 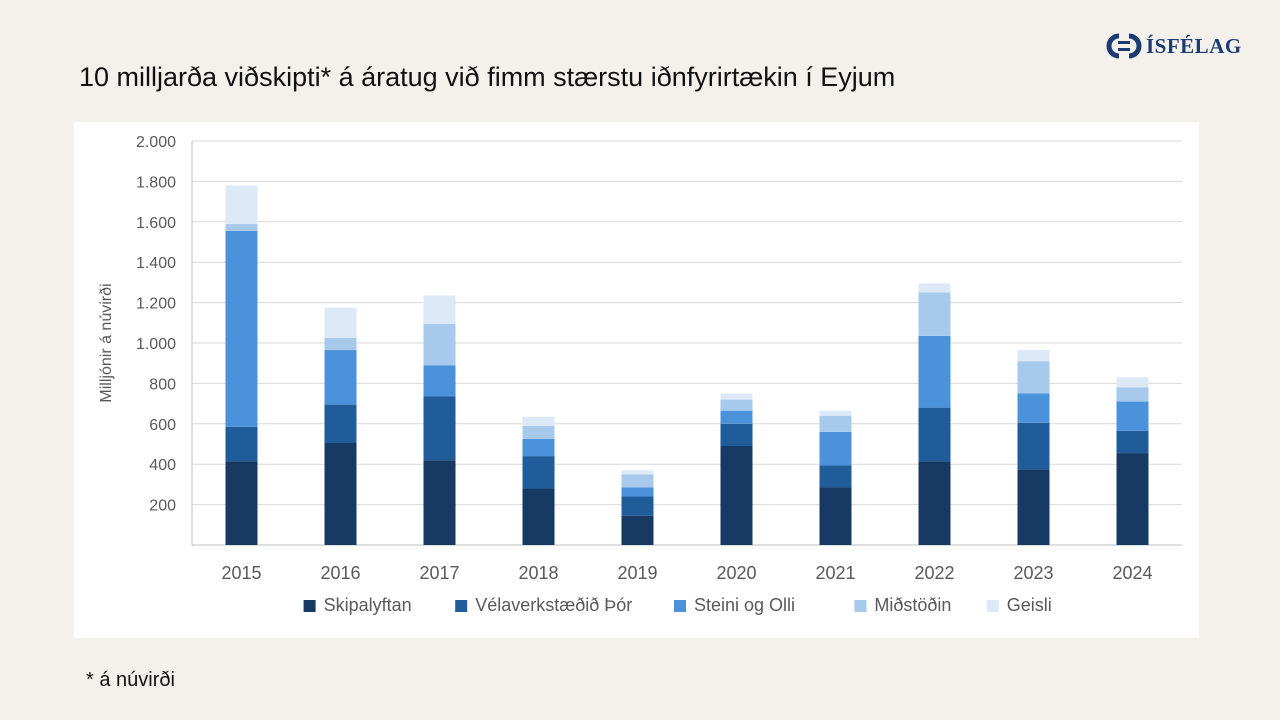 I want to click on company-logo: ÍSFÉLAG, so click(x=1174, y=46).